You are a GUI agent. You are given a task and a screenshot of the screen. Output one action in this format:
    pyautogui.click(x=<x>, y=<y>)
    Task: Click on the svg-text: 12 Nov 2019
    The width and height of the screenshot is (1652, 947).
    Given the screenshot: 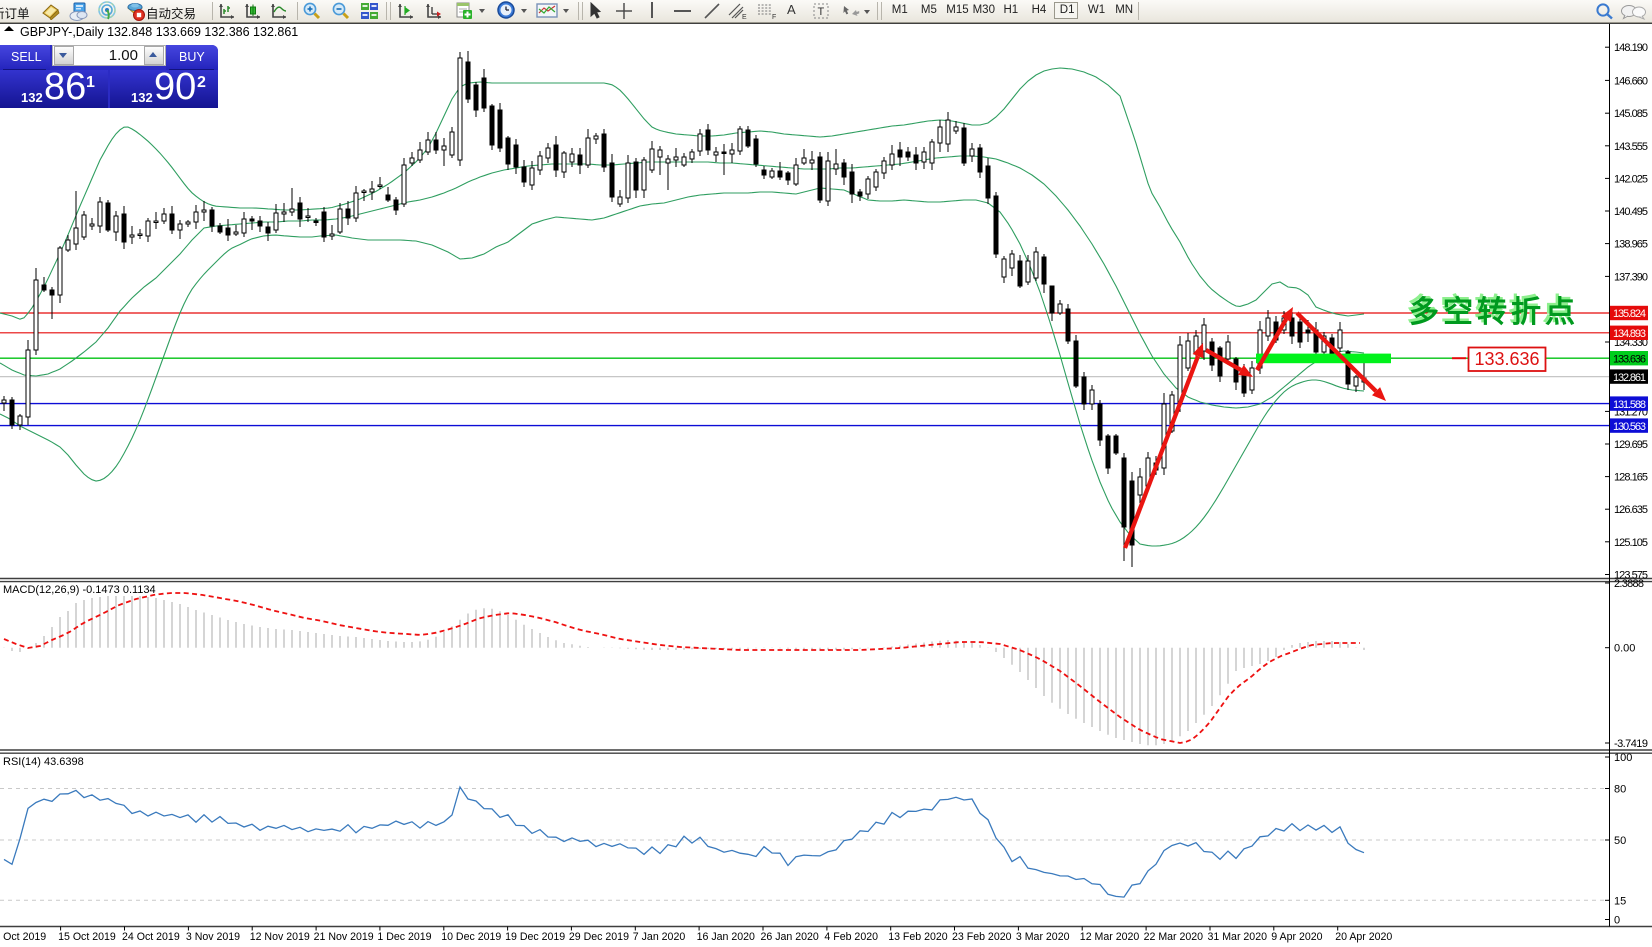 What is the action you would take?
    pyautogui.click(x=280, y=937)
    